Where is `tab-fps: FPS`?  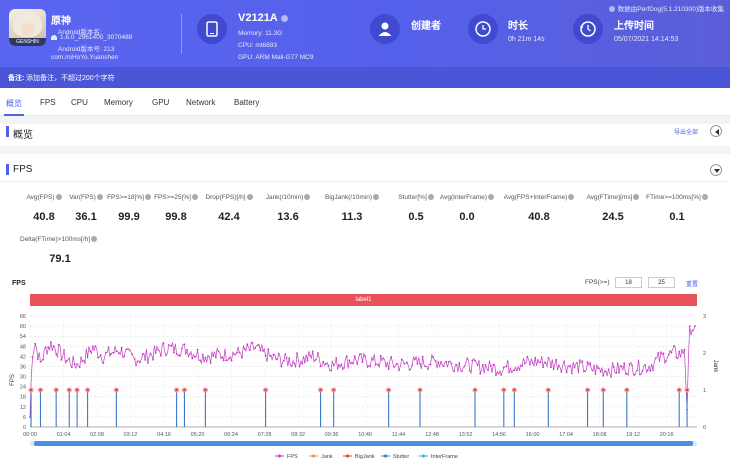 tab-fps: FPS is located at coordinates (48, 102).